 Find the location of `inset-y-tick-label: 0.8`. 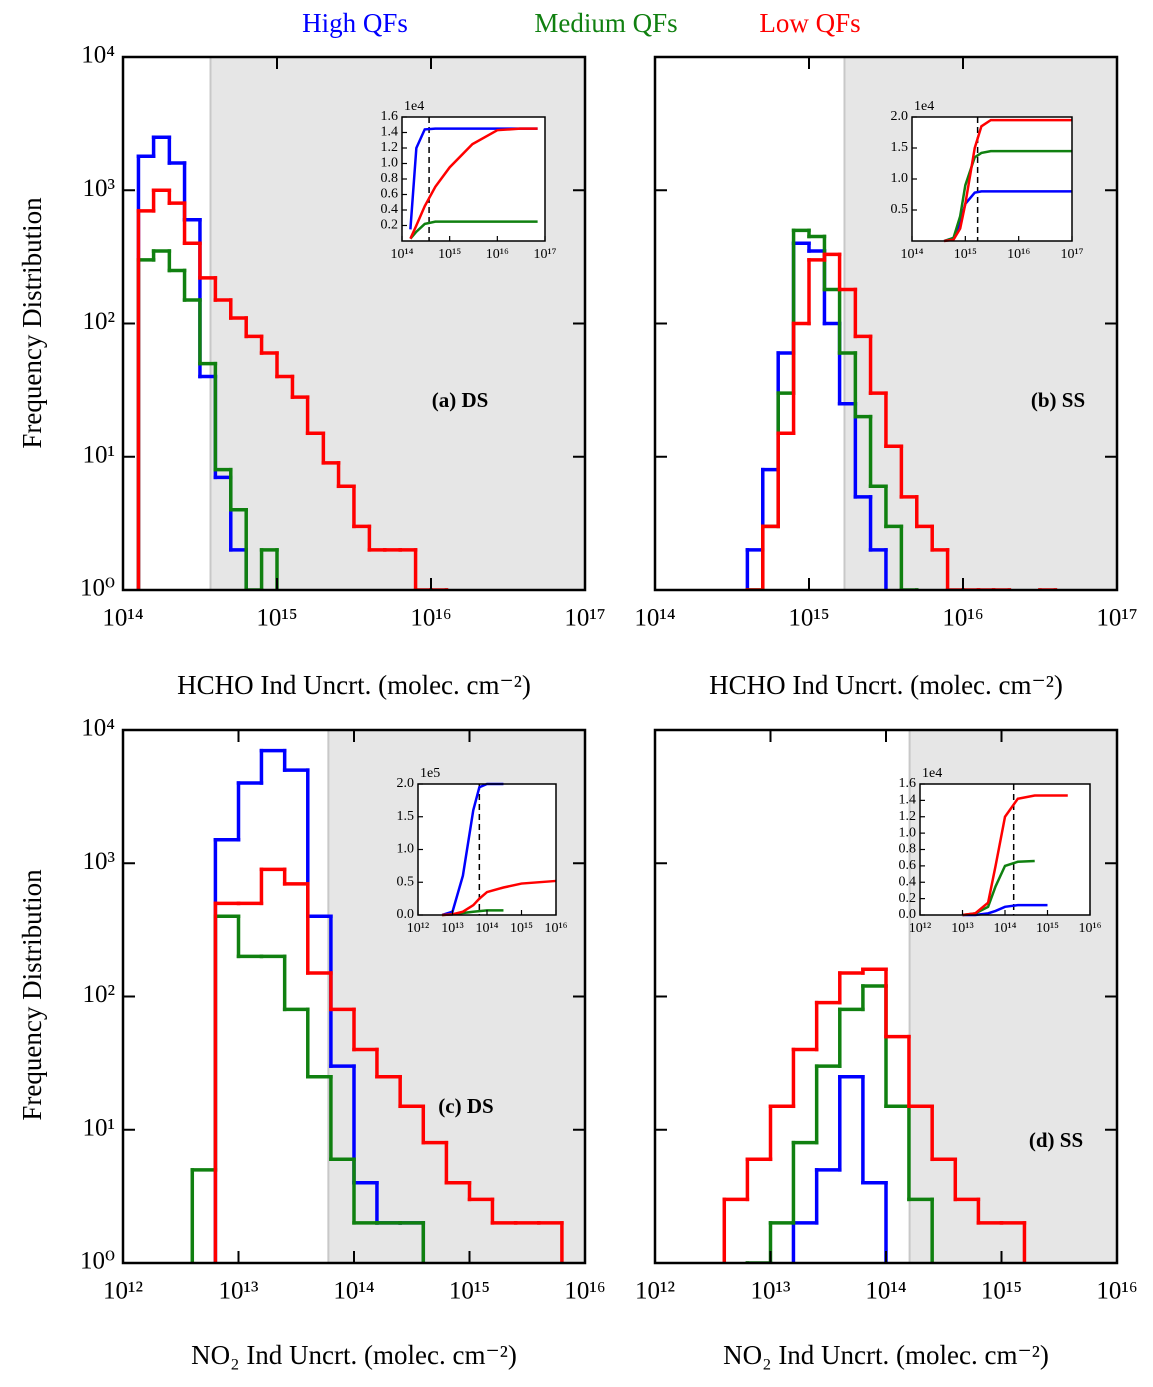

inset-y-tick-label: 0.8 is located at coordinates (908, 849).